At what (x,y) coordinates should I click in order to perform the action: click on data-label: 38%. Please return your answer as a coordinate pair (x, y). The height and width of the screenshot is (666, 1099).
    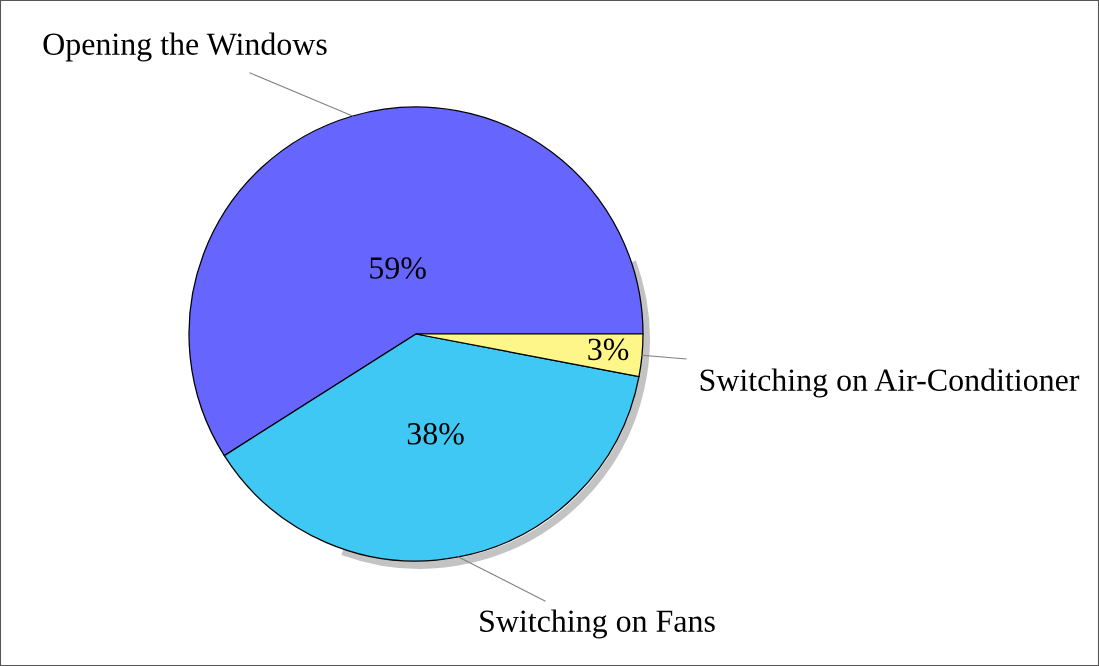
    Looking at the image, I should click on (435, 434).